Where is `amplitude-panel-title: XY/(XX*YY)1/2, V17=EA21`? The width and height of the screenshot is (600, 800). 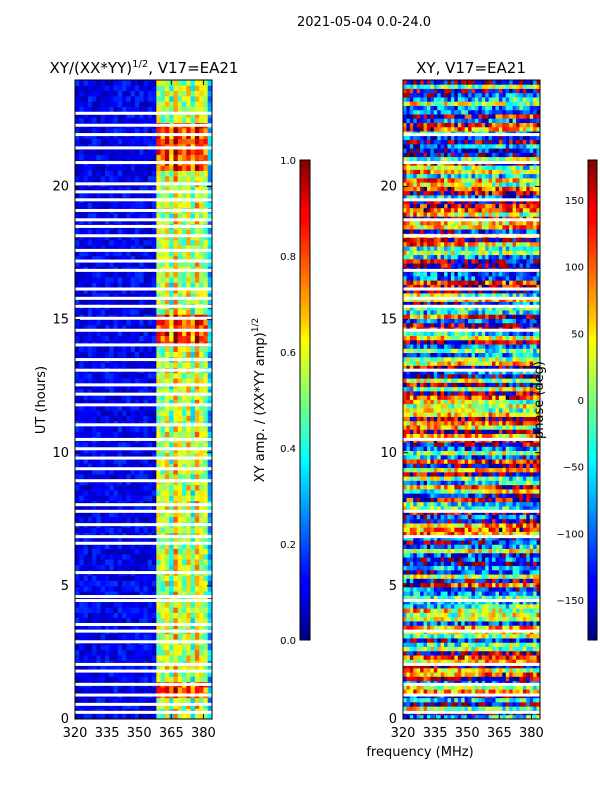 amplitude-panel-title: XY/(XX*YY)1/2, V17=EA21 is located at coordinates (144, 68).